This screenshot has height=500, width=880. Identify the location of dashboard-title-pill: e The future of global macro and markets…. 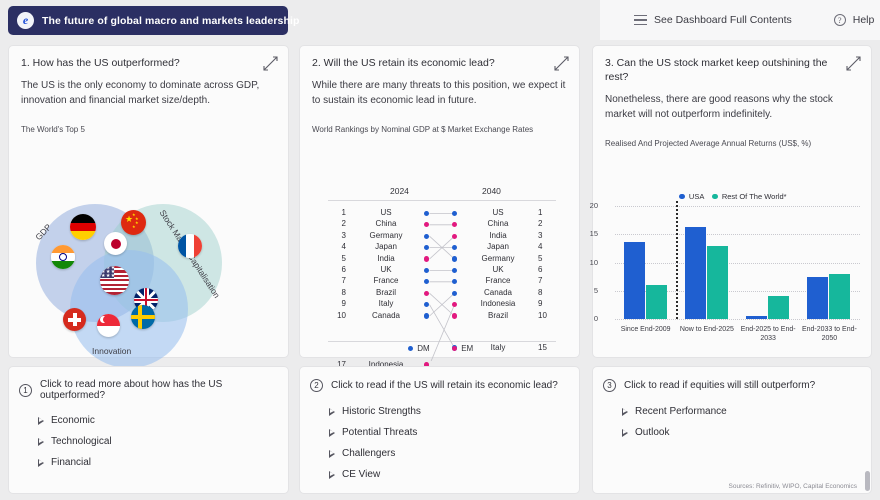
(153, 20).